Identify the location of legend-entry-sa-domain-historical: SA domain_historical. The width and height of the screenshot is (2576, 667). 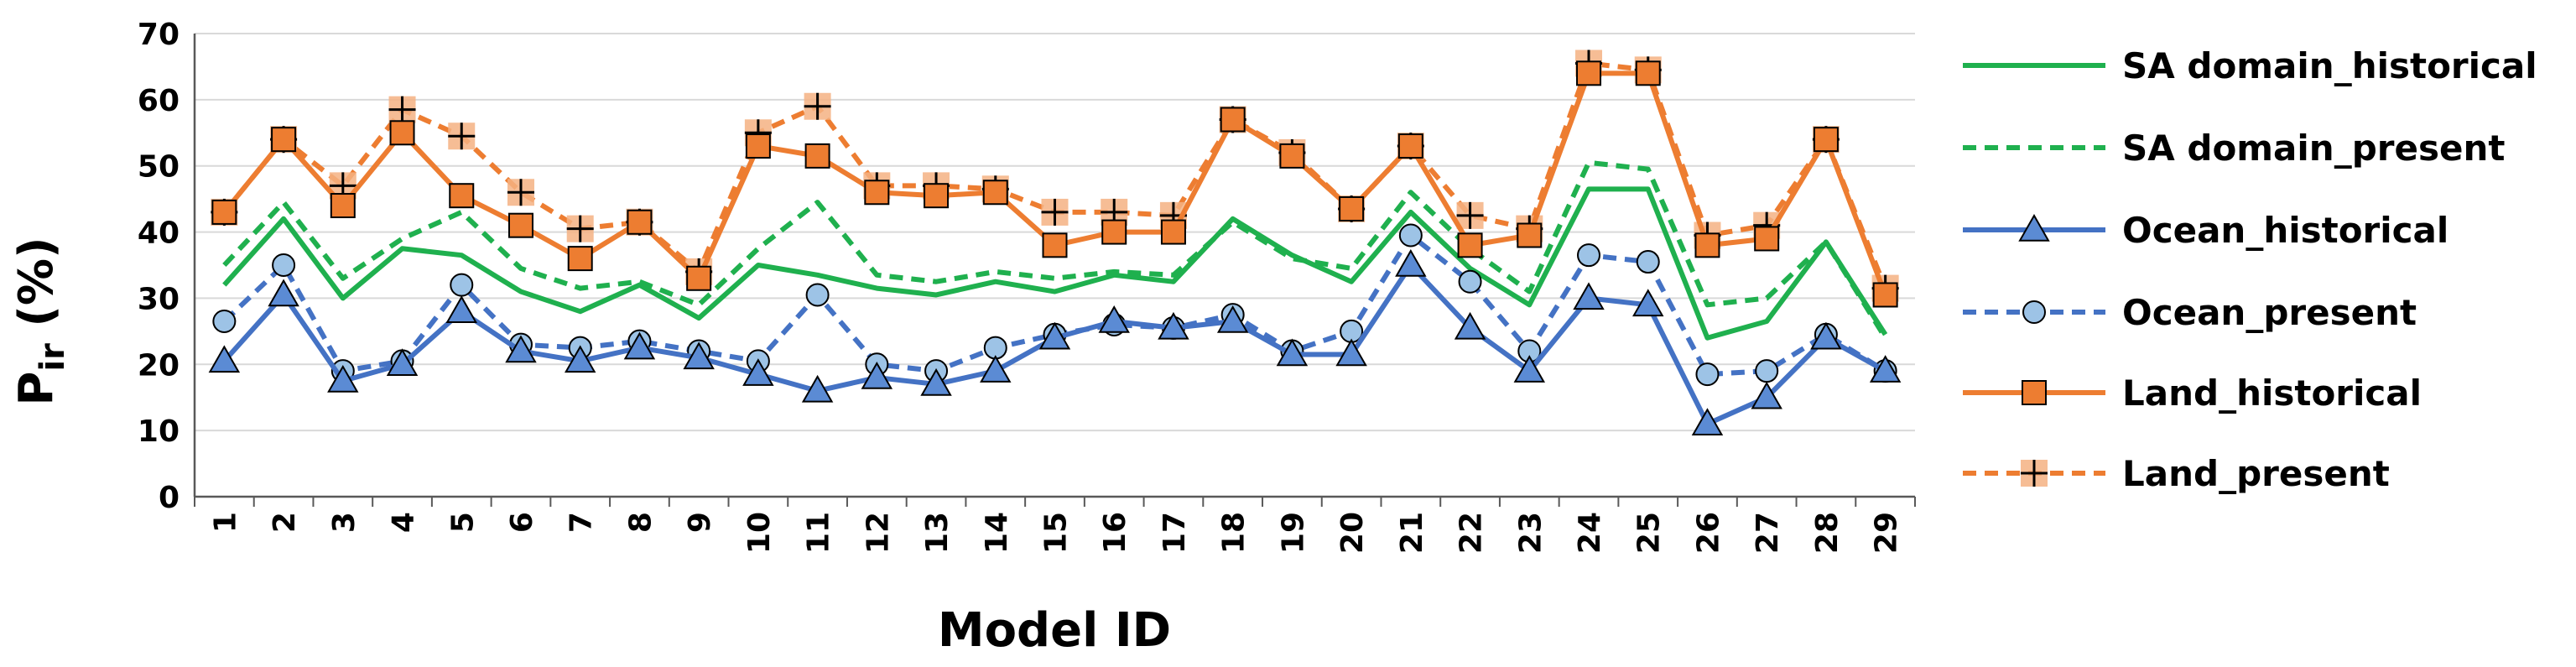
(2250, 65).